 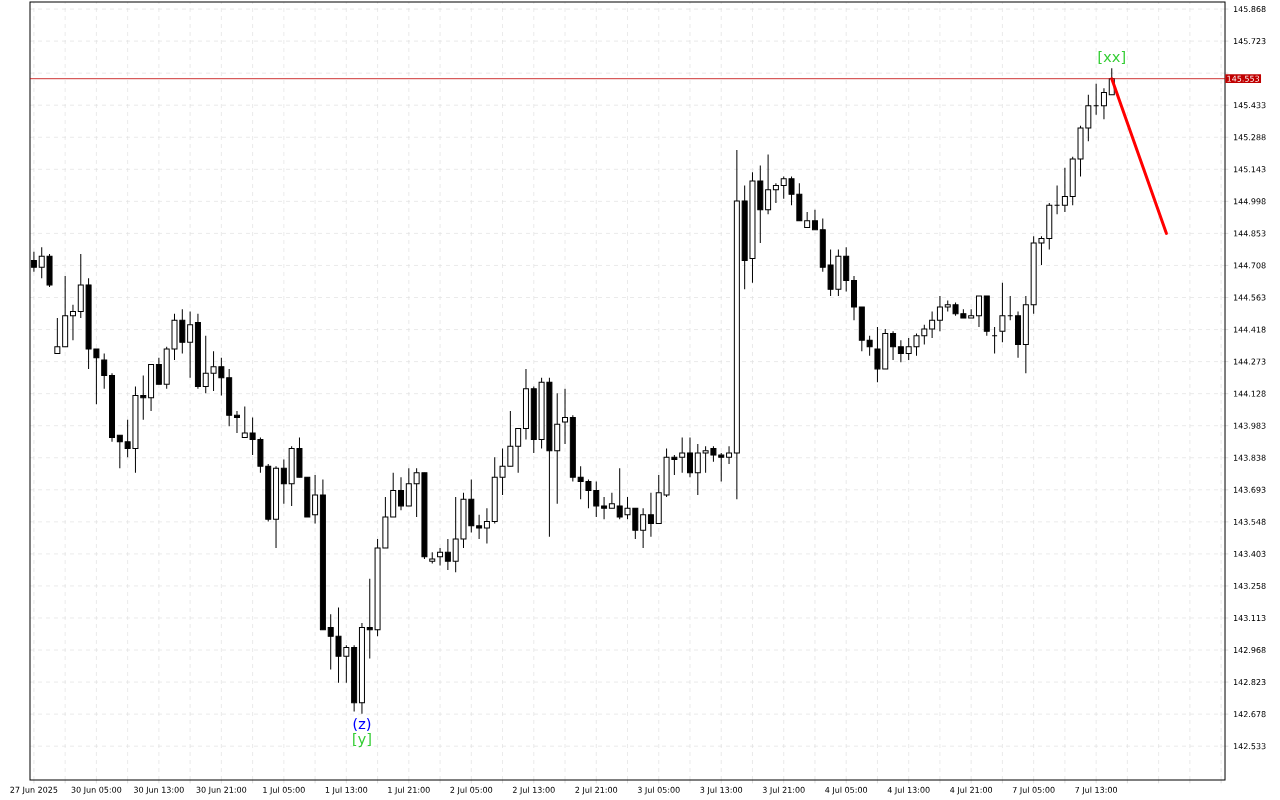 What do you see at coordinates (284, 790) in the screenshot?
I see `x-tick-label: 1 Jul 05:00` at bounding box center [284, 790].